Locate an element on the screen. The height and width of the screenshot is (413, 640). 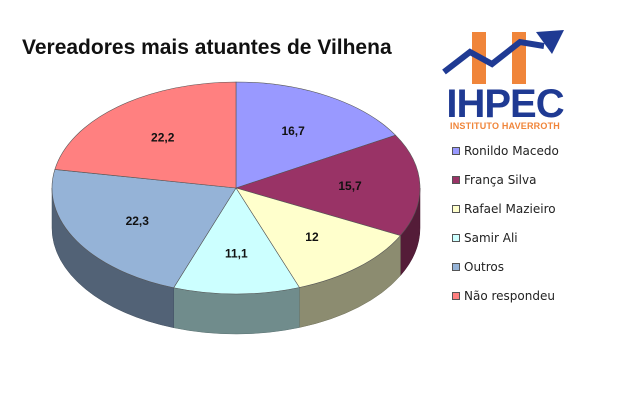
pie-label-2: 12 is located at coordinates (312, 237).